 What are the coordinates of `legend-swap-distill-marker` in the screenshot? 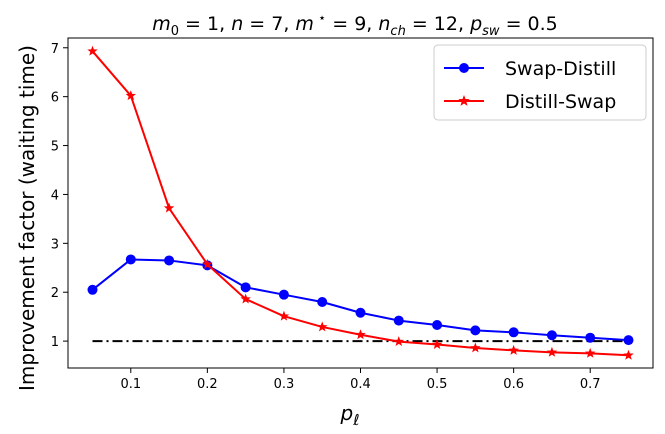 It's located at (464, 68).